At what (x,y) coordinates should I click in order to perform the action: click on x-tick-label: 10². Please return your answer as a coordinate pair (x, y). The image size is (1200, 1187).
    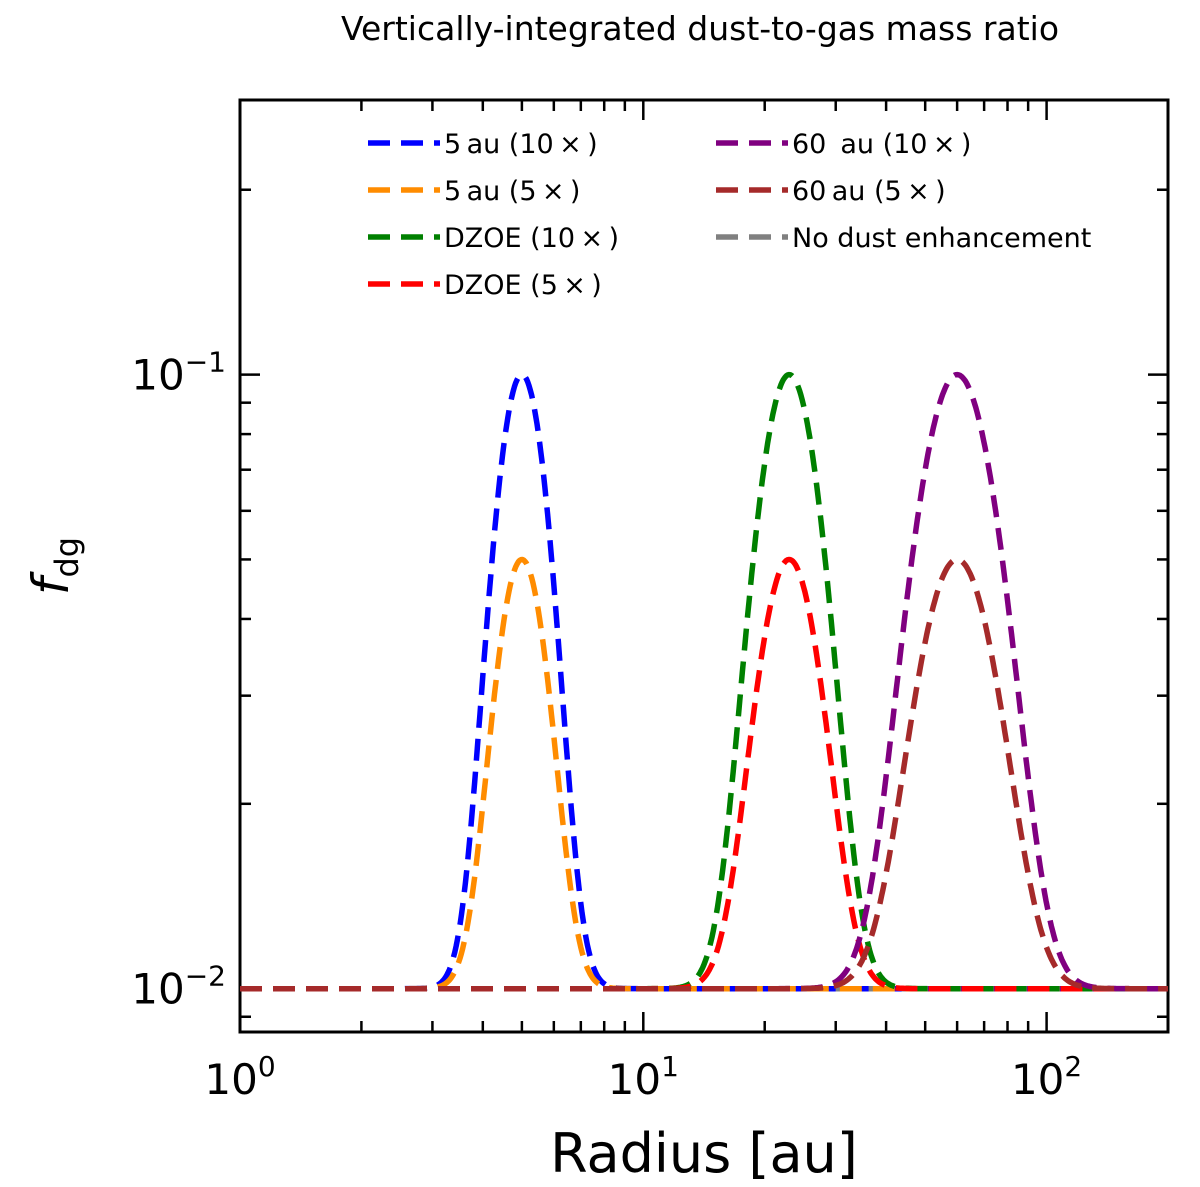
    Looking at the image, I should click on (1046, 1077).